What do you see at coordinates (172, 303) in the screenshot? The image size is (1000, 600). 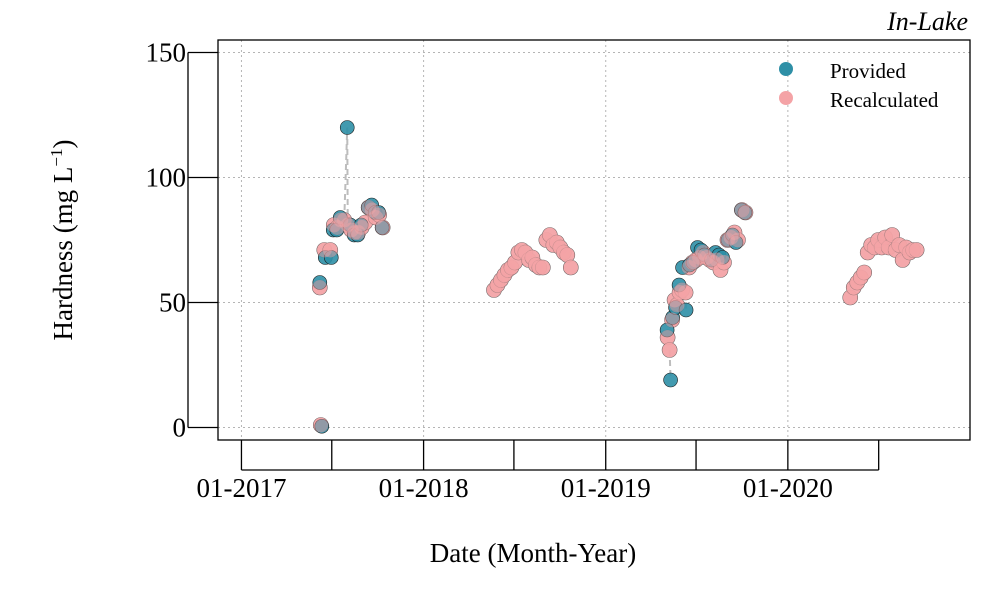 I see `y-tick-label: 50` at bounding box center [172, 303].